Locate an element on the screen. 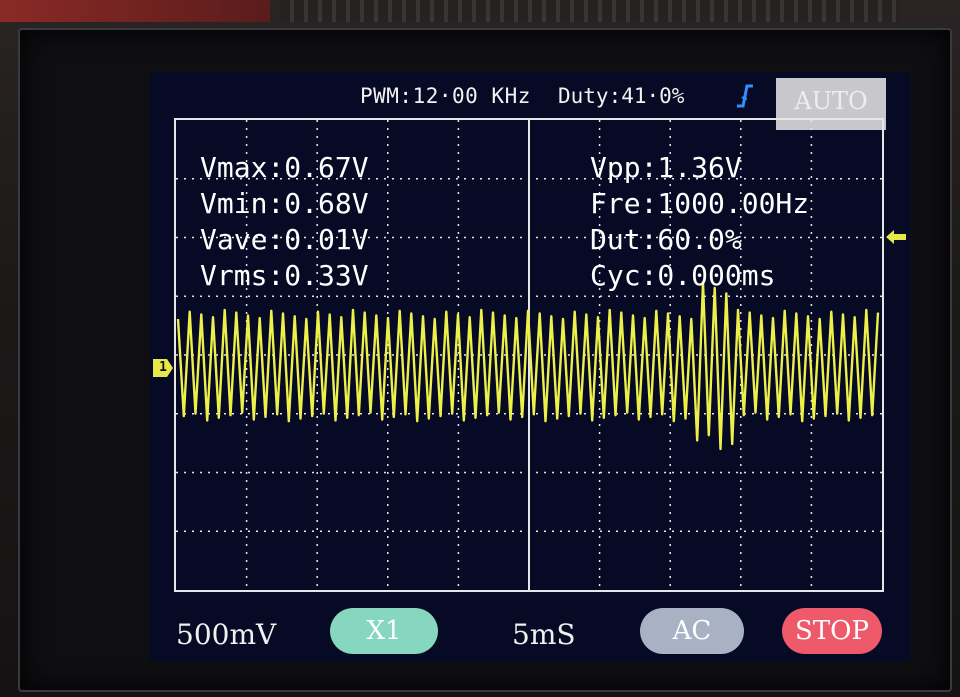 The image size is (960, 697). duty-readout: Dut:60.0% is located at coordinates (666, 239).